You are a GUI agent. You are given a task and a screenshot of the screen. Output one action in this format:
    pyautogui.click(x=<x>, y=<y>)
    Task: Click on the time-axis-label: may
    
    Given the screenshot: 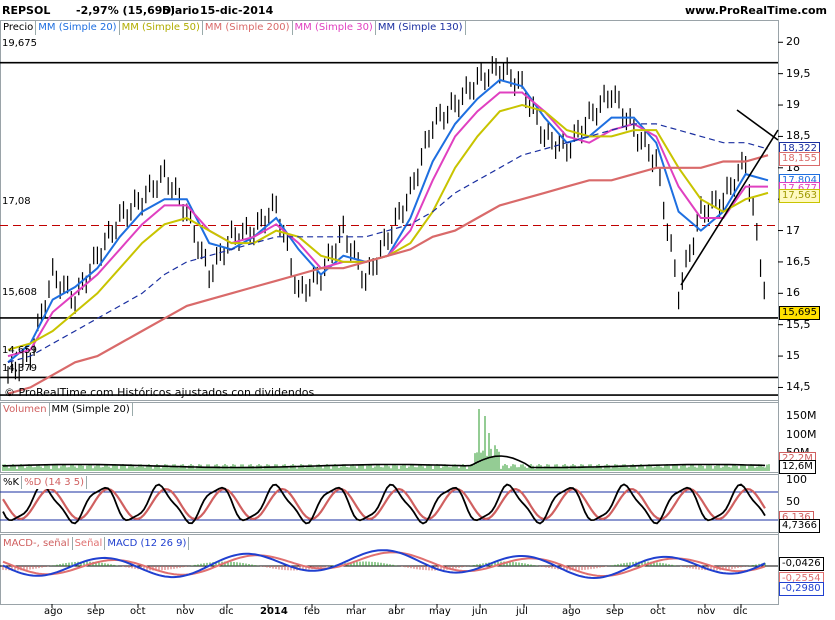 What is the action you would take?
    pyautogui.click(x=440, y=611)
    